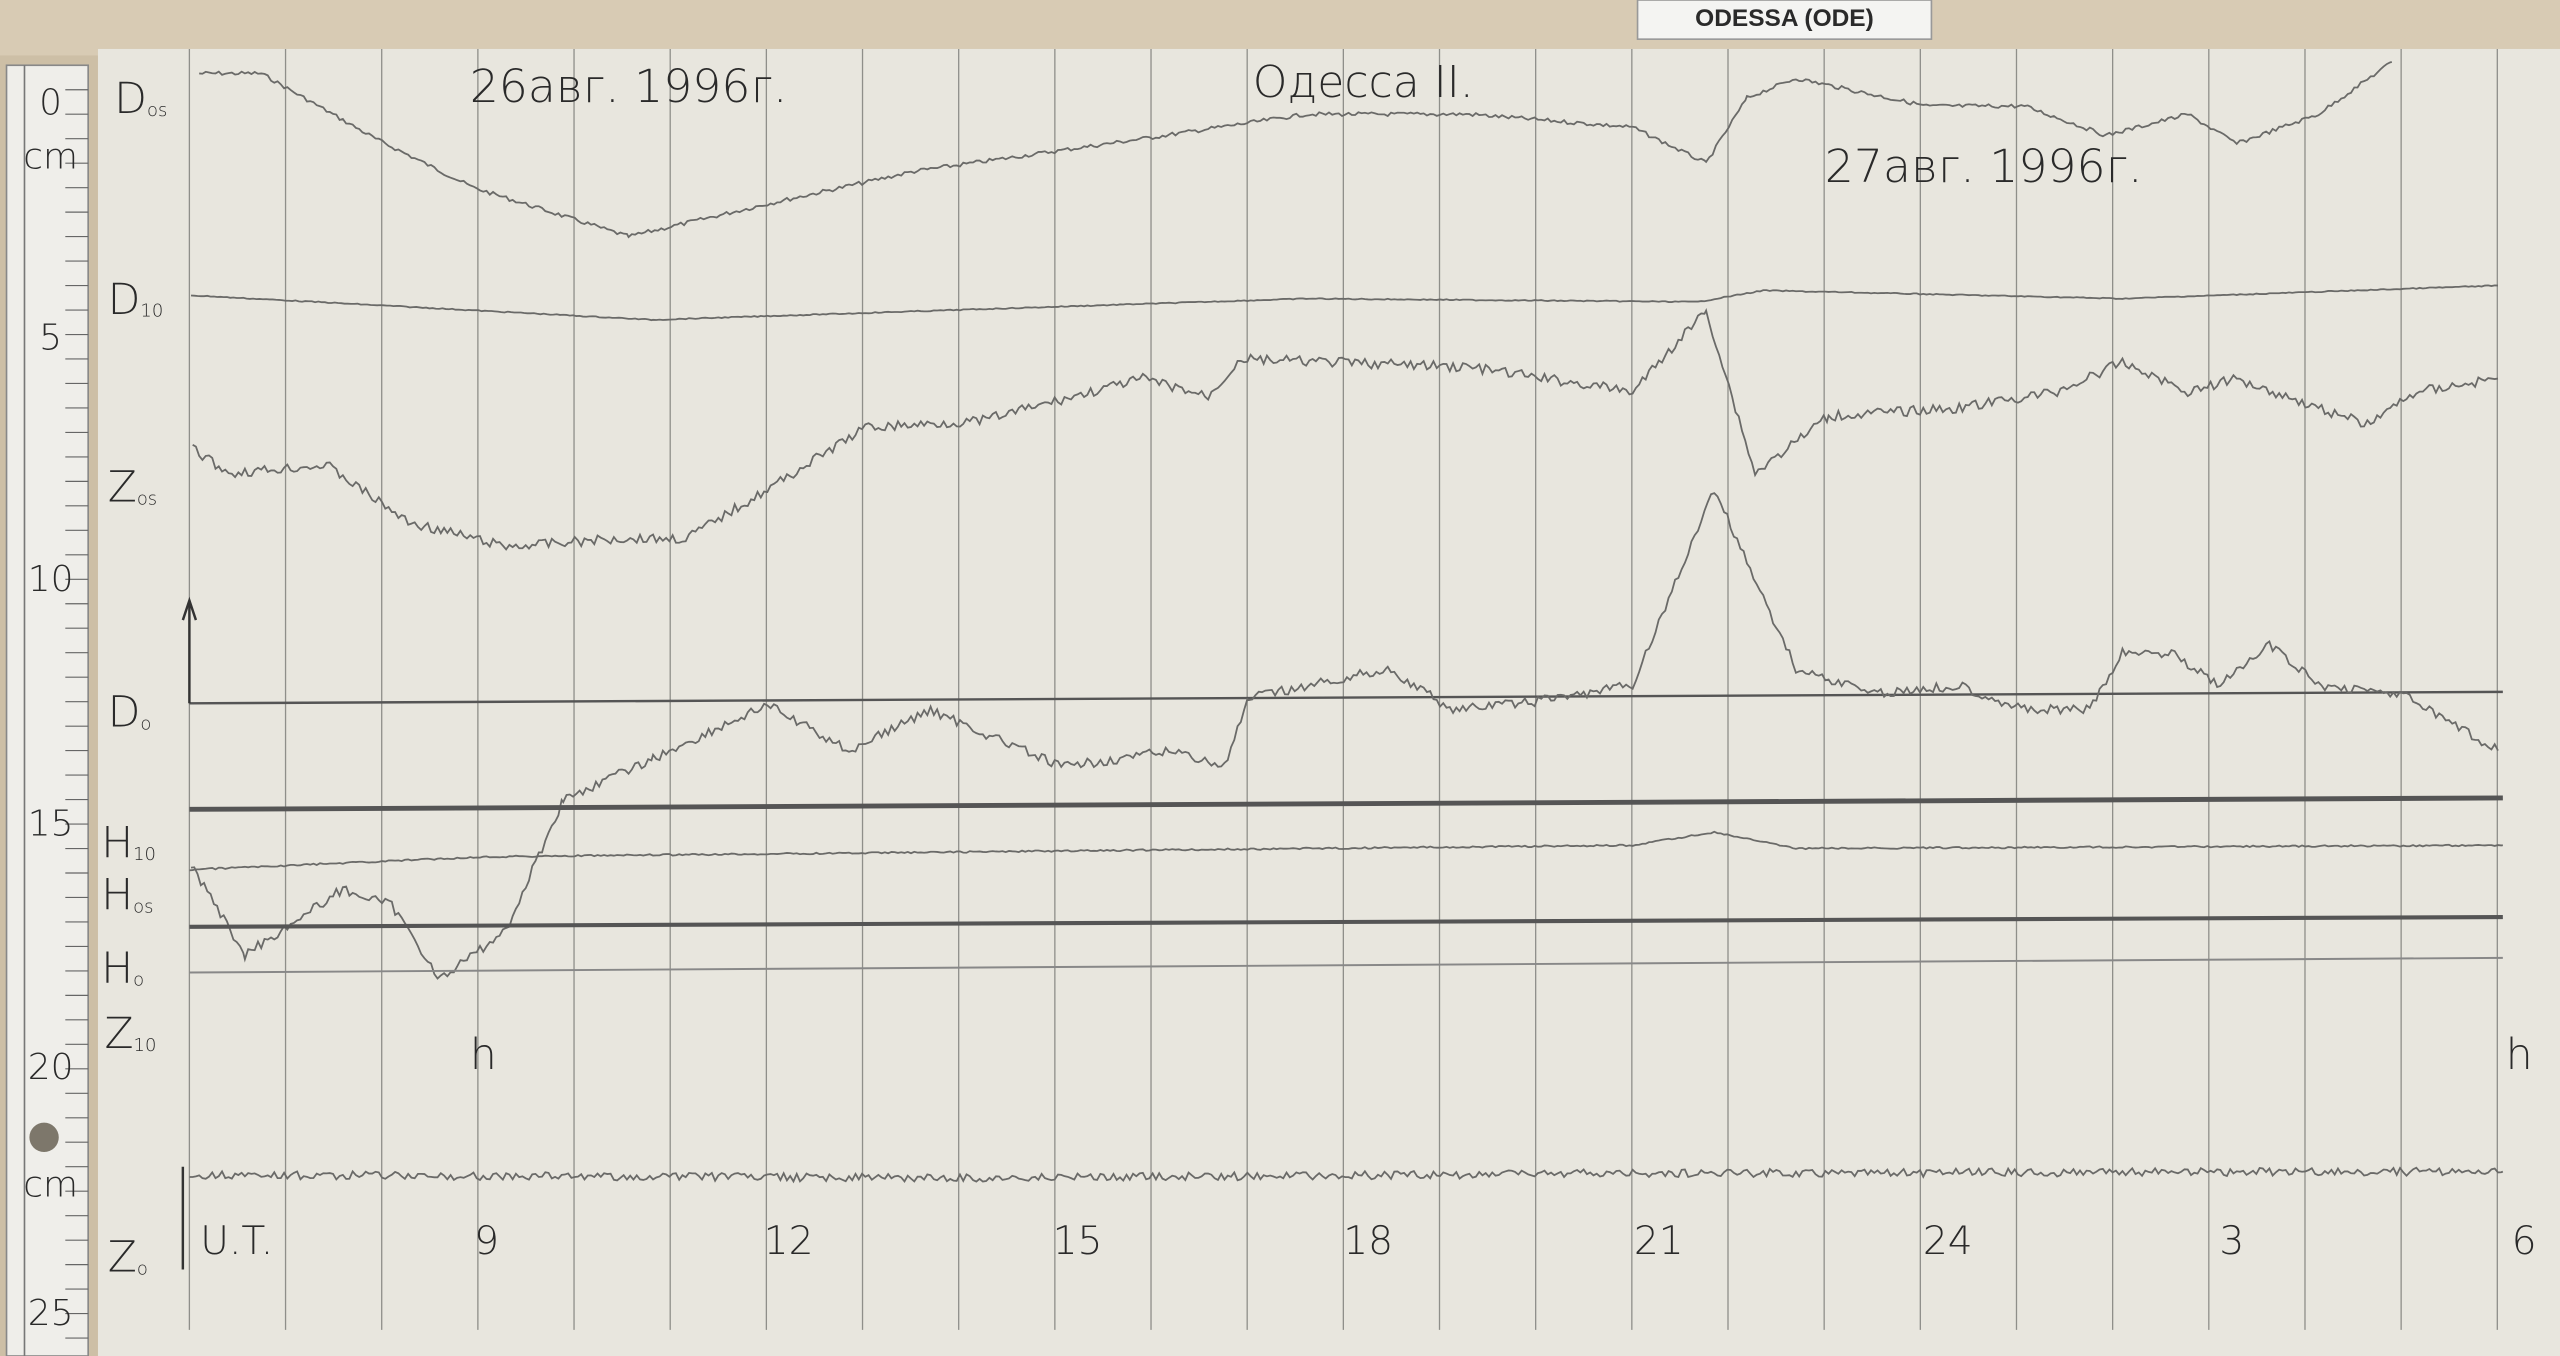 The image size is (2560, 1356). What do you see at coordinates (50, 337) in the screenshot?
I see `ruler-label: 5` at bounding box center [50, 337].